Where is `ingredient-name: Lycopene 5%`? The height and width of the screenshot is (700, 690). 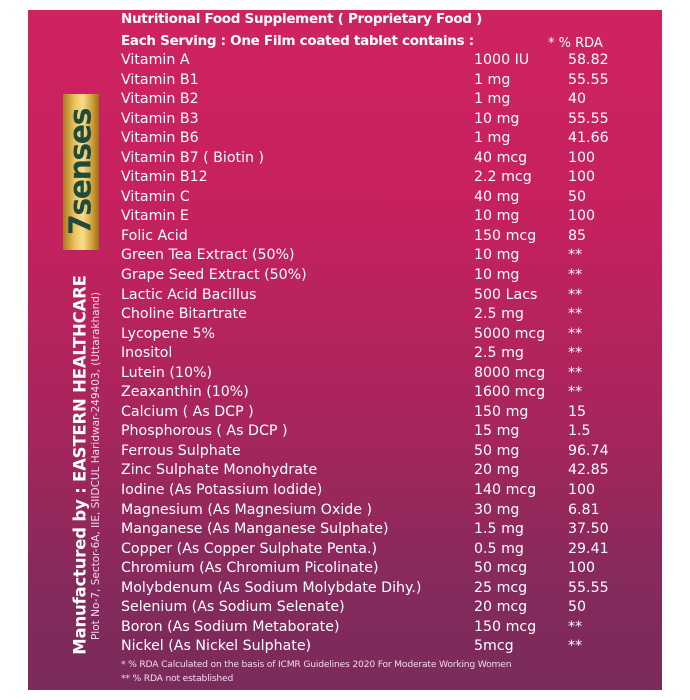 ingredient-name: Lycopene 5% is located at coordinates (168, 333).